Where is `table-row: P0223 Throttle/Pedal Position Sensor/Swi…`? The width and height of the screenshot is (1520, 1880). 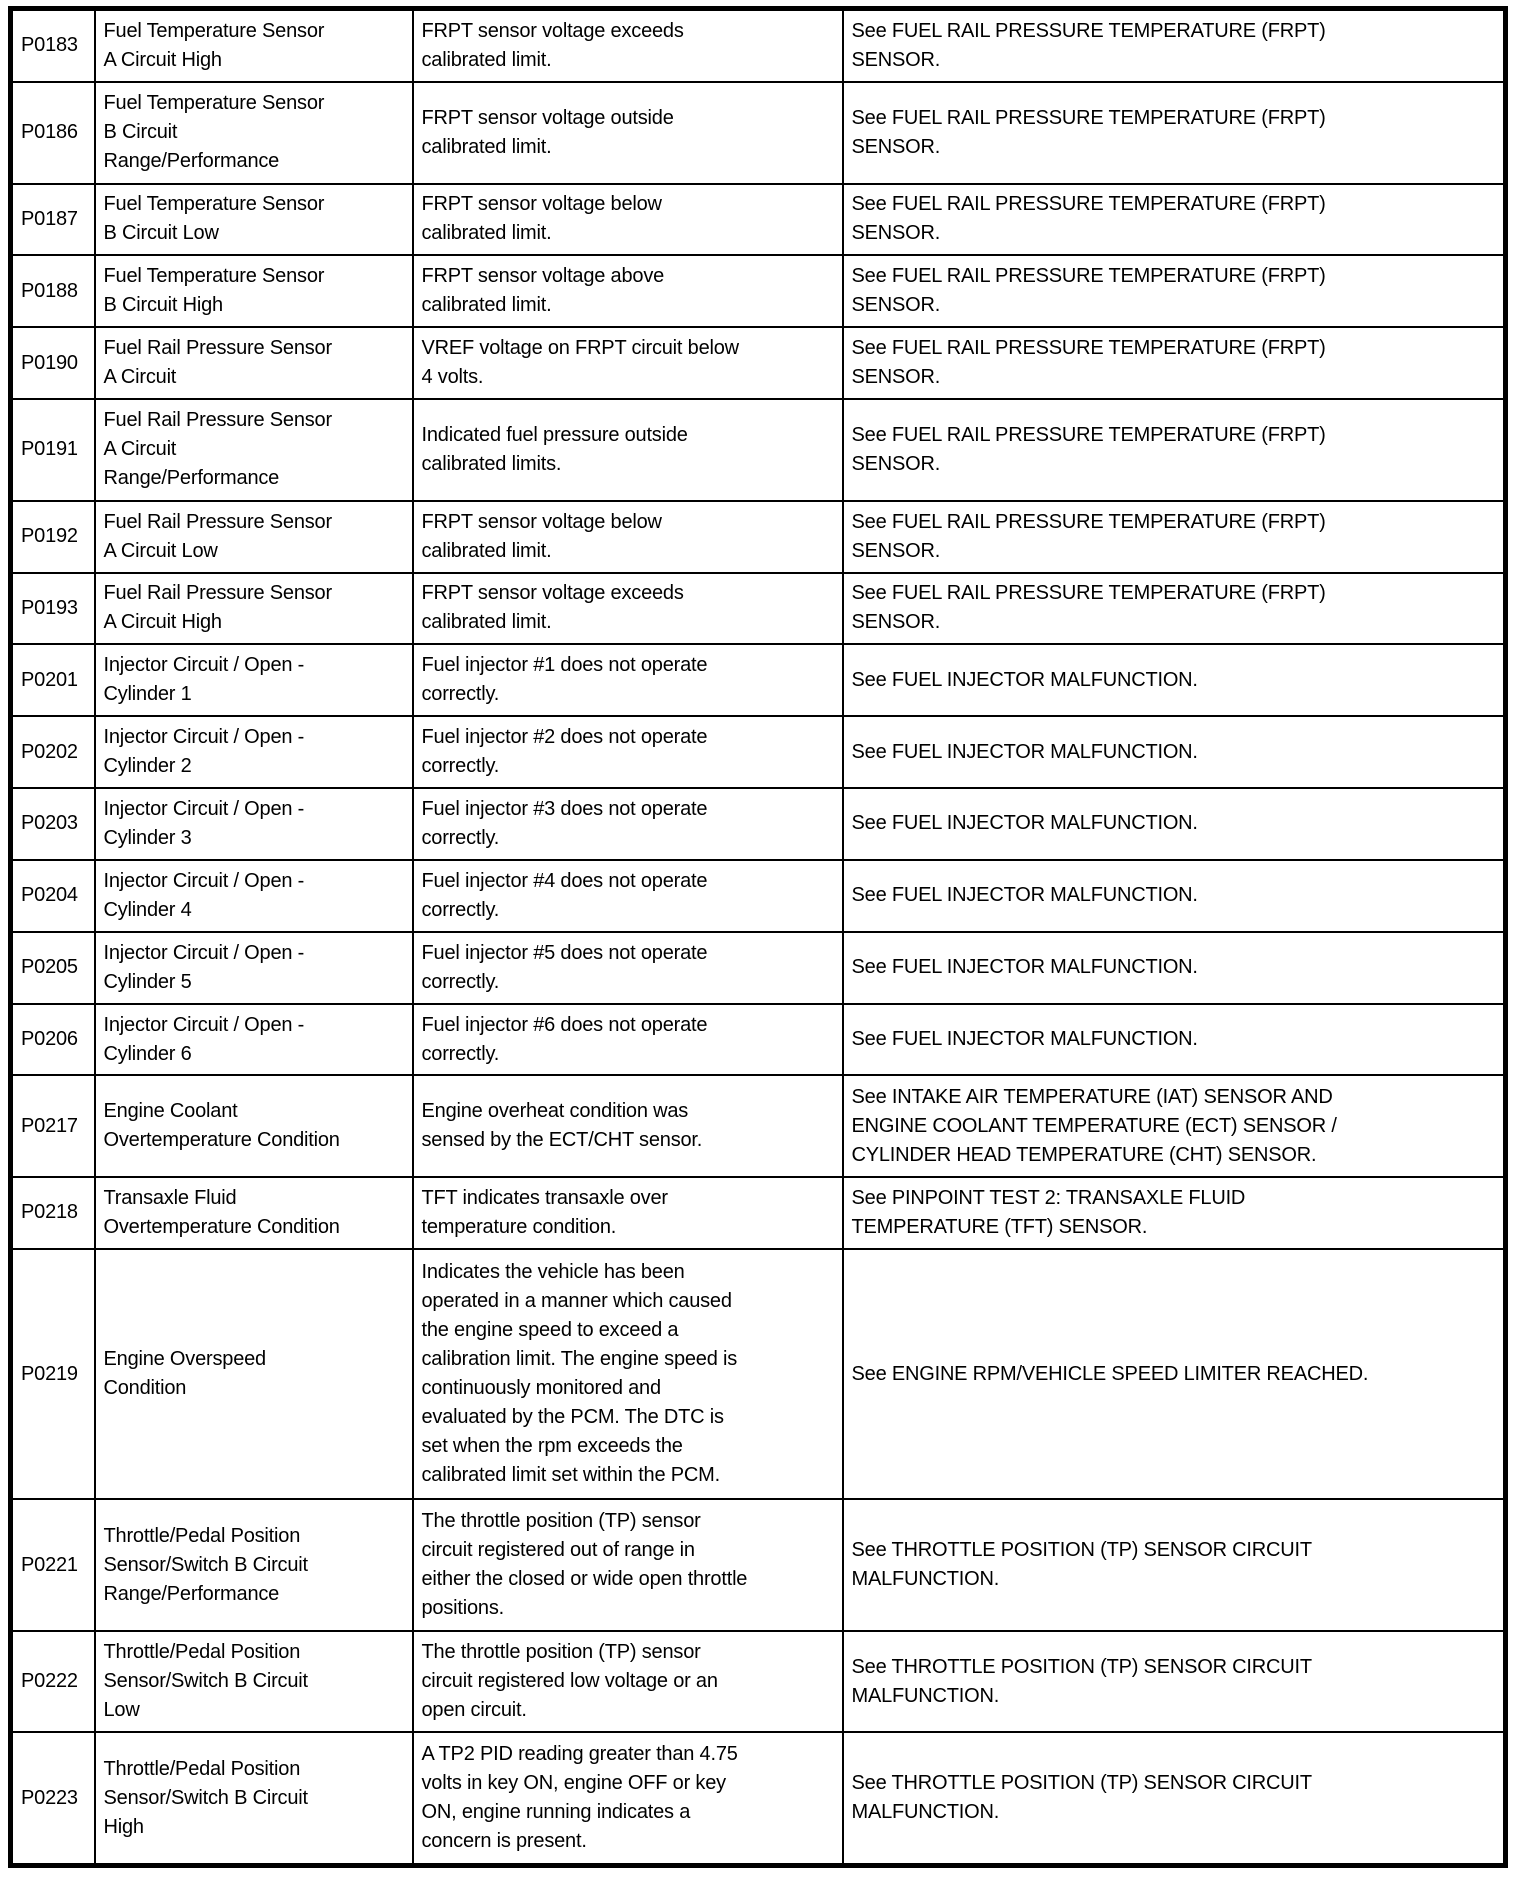 table-row: P0223 Throttle/Pedal Position Sensor/Swi… is located at coordinates (758, 1799).